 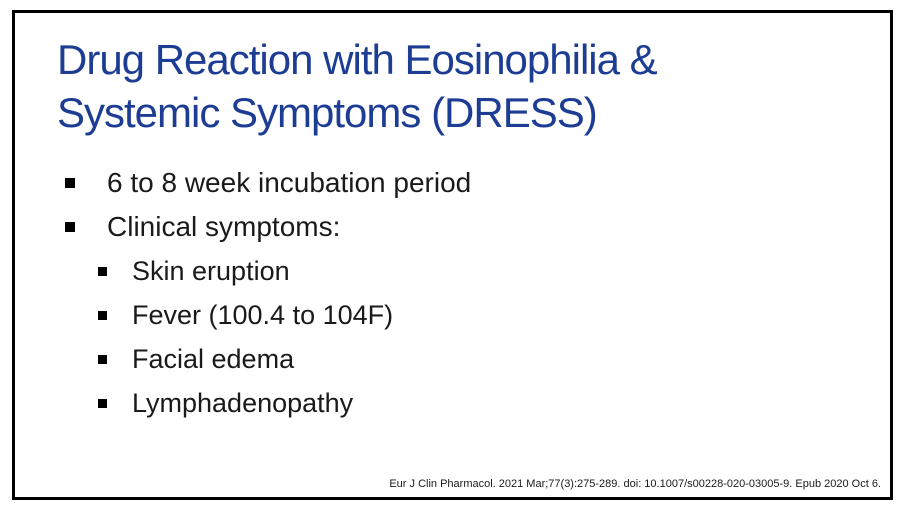 What do you see at coordinates (224, 226) in the screenshot?
I see `bullet-text: Clinical symptoms:` at bounding box center [224, 226].